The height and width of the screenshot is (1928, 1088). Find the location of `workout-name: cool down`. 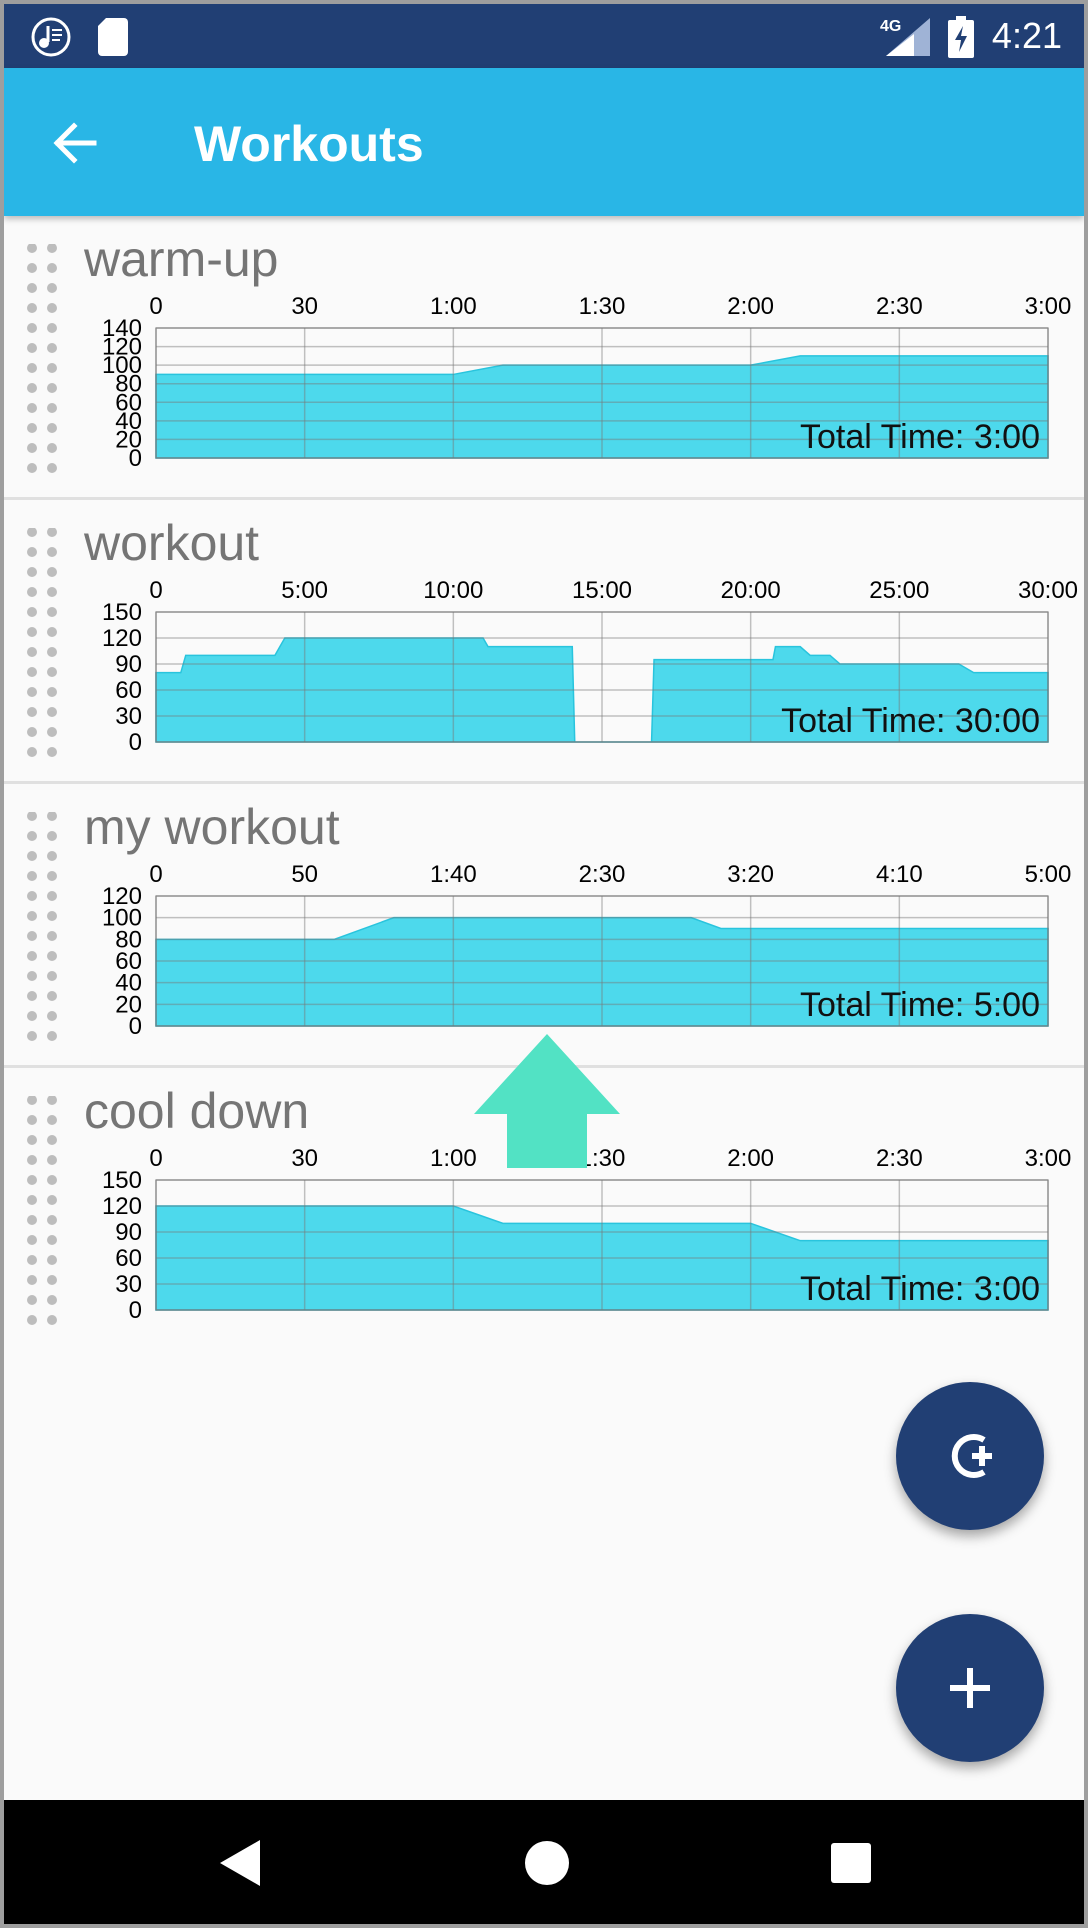

workout-name: cool down is located at coordinates (197, 1111).